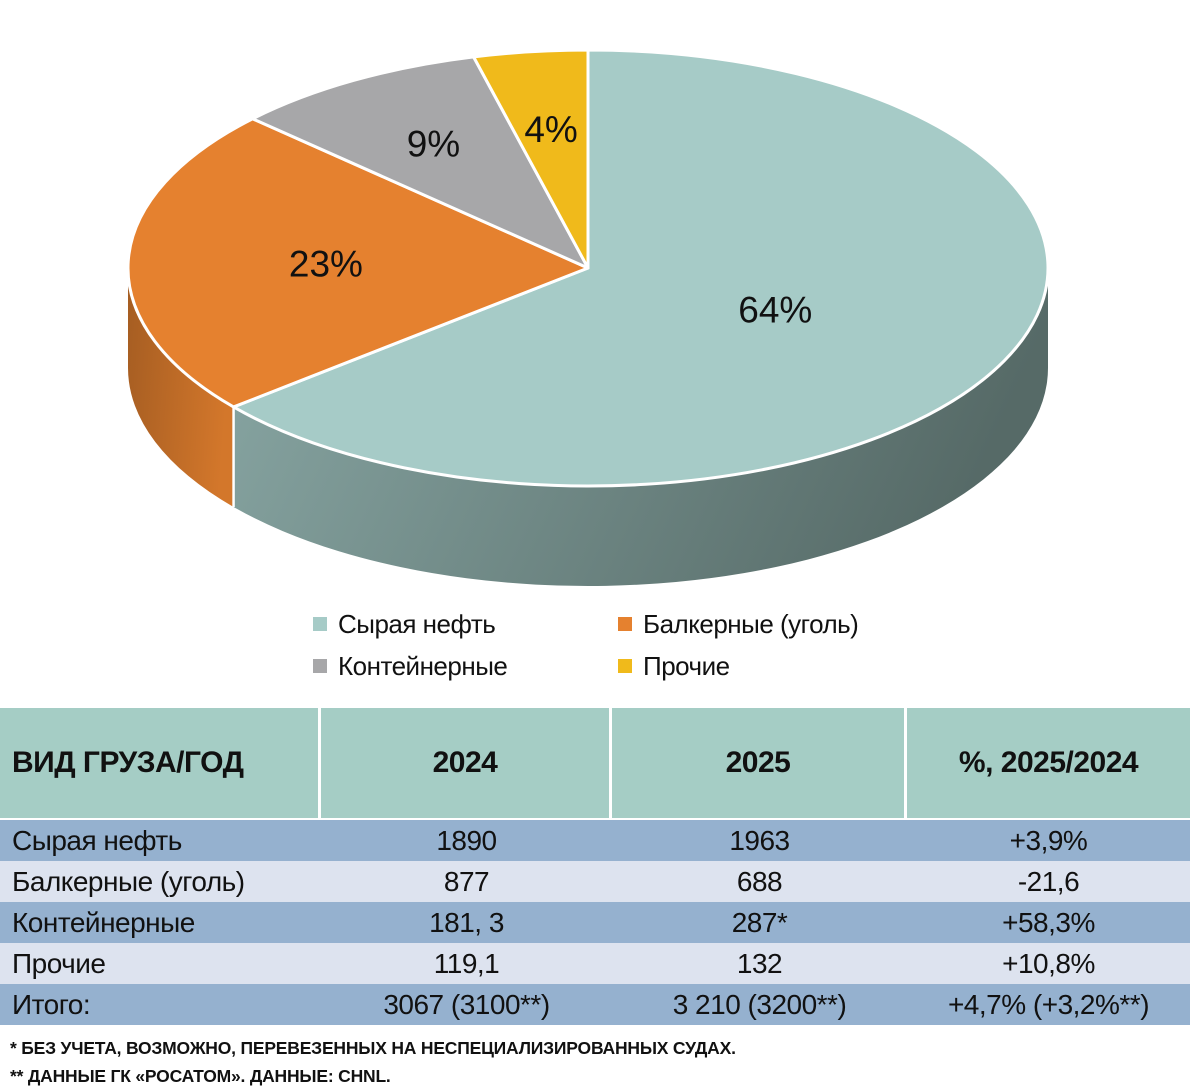  What do you see at coordinates (738, 665) in the screenshot?
I see `legend-item-other: Прочие` at bounding box center [738, 665].